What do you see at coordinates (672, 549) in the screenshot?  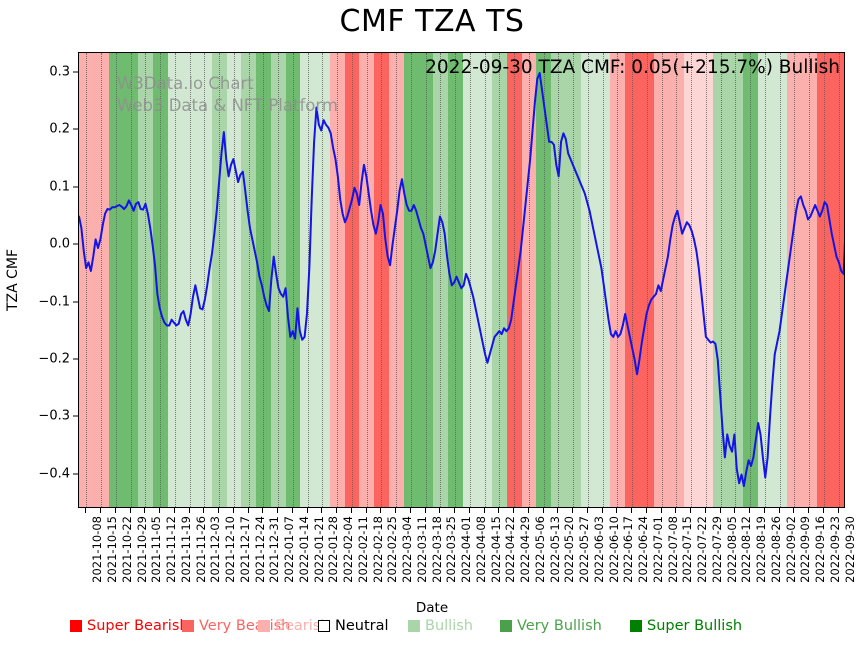 I see `x-tick-label: 2022-07-08` at bounding box center [672, 549].